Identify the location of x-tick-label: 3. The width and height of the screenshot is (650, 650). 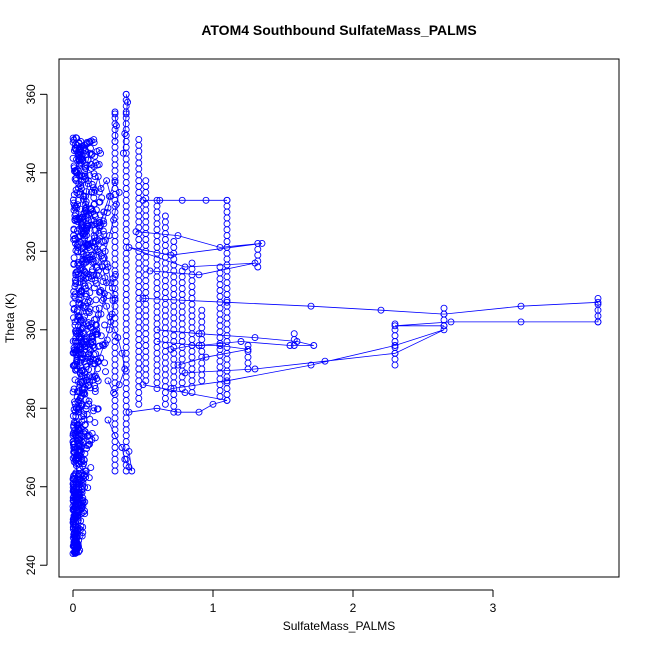
(493, 608).